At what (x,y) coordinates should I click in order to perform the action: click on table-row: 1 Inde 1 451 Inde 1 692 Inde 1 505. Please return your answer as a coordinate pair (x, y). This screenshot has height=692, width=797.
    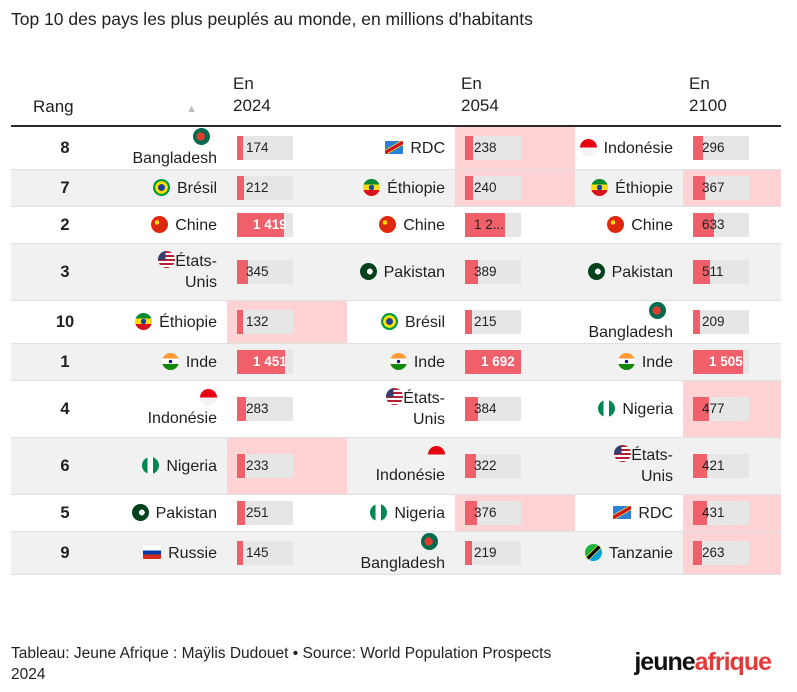
    Looking at the image, I should click on (396, 362).